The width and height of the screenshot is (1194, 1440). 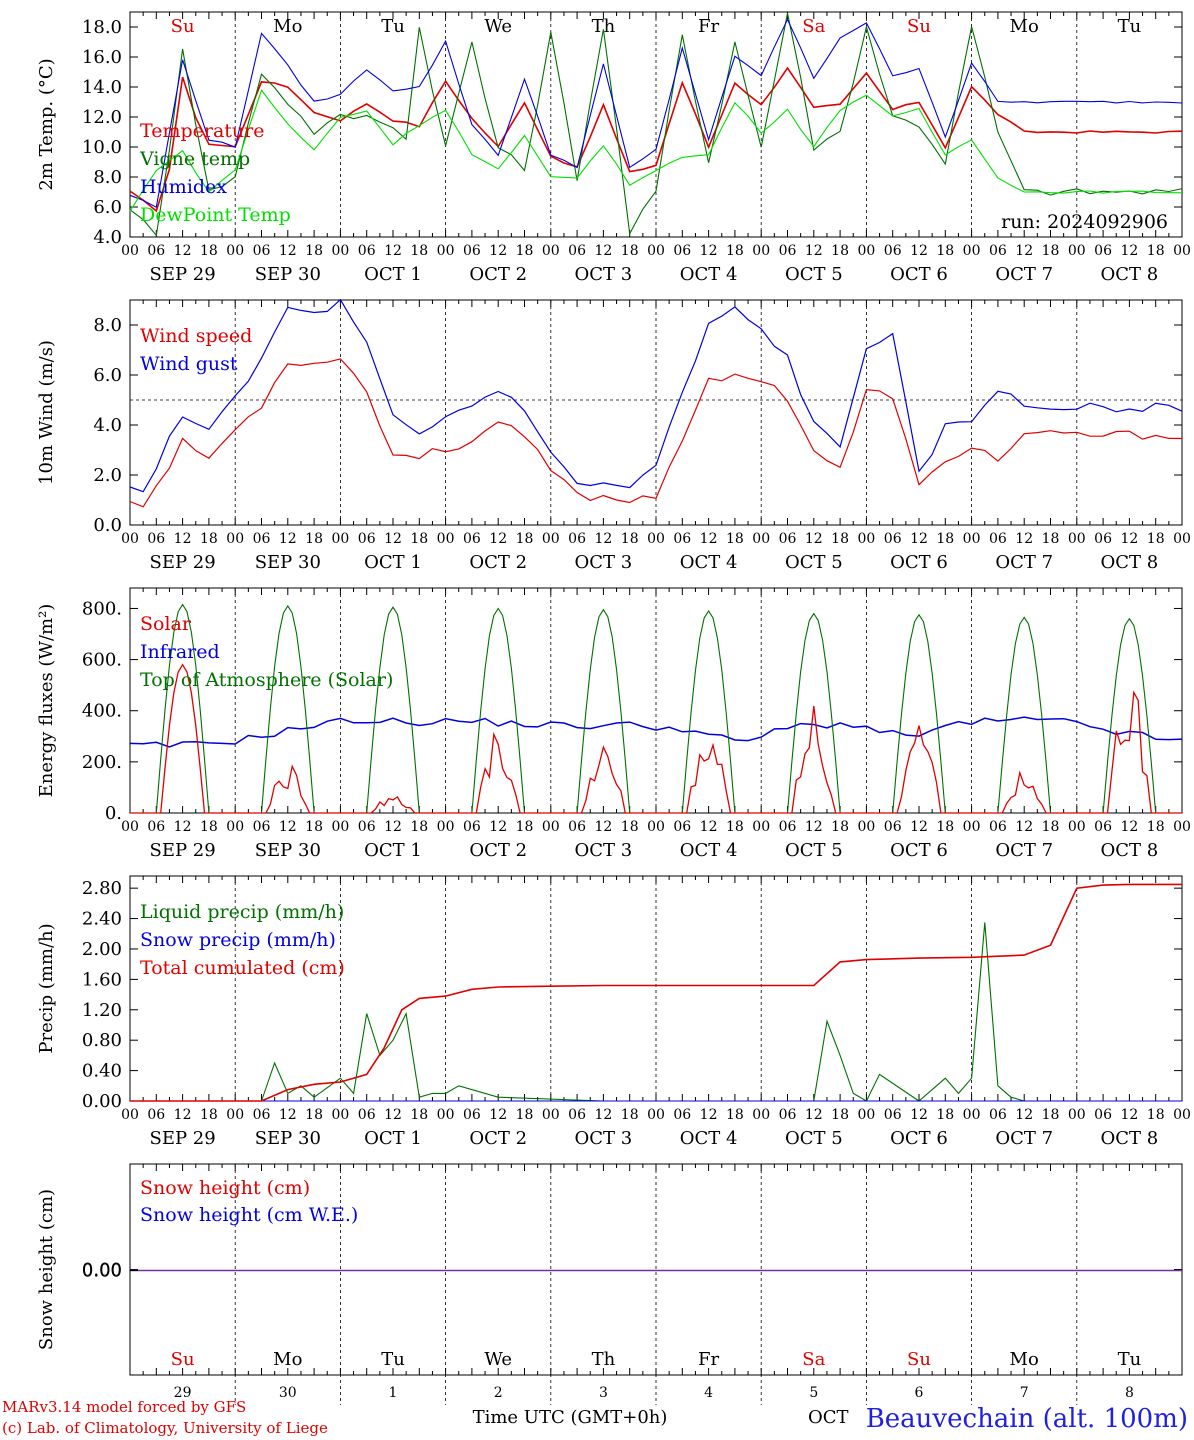 I want to click on date-label: OCT 2, so click(x=498, y=1138).